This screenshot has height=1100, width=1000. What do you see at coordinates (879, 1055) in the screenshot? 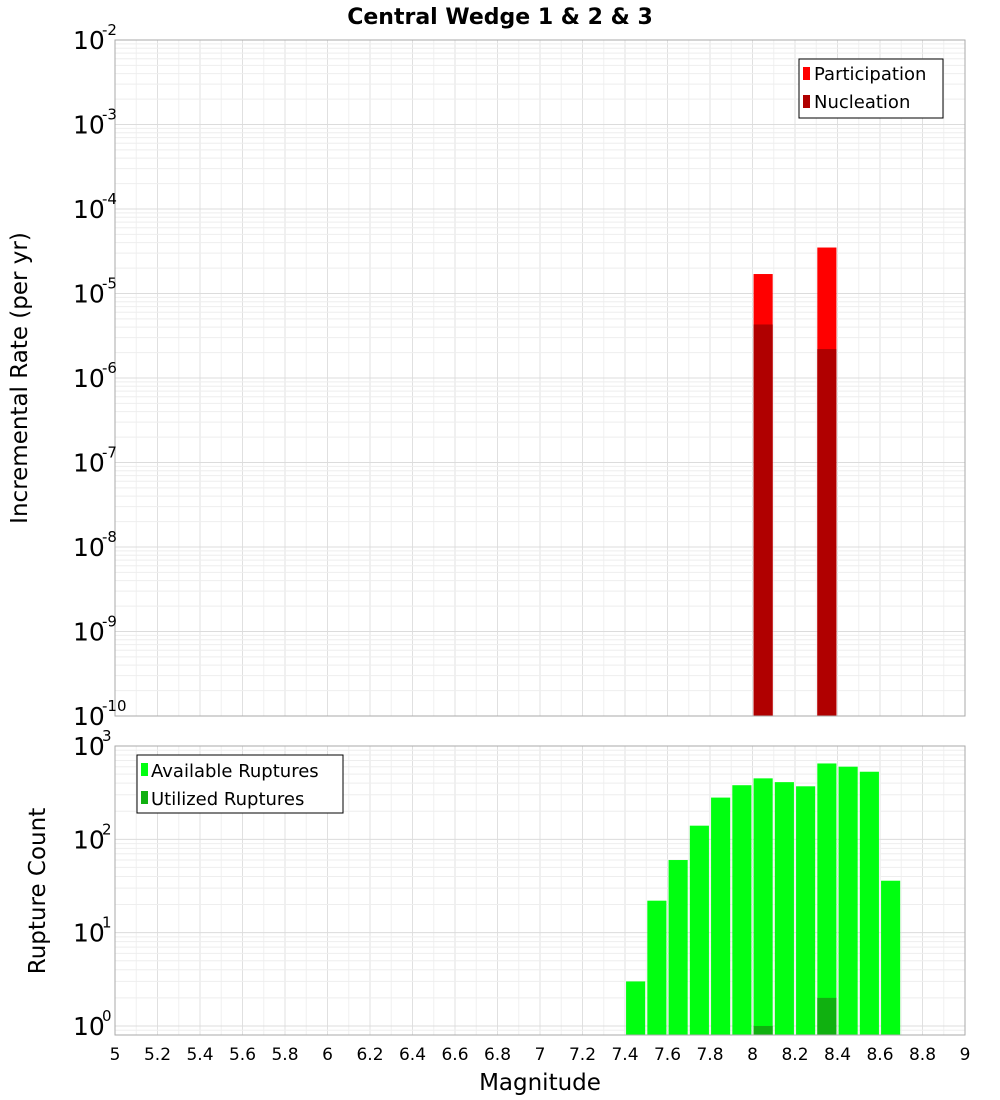
I see `x-tick-label: 8.6` at bounding box center [879, 1055].